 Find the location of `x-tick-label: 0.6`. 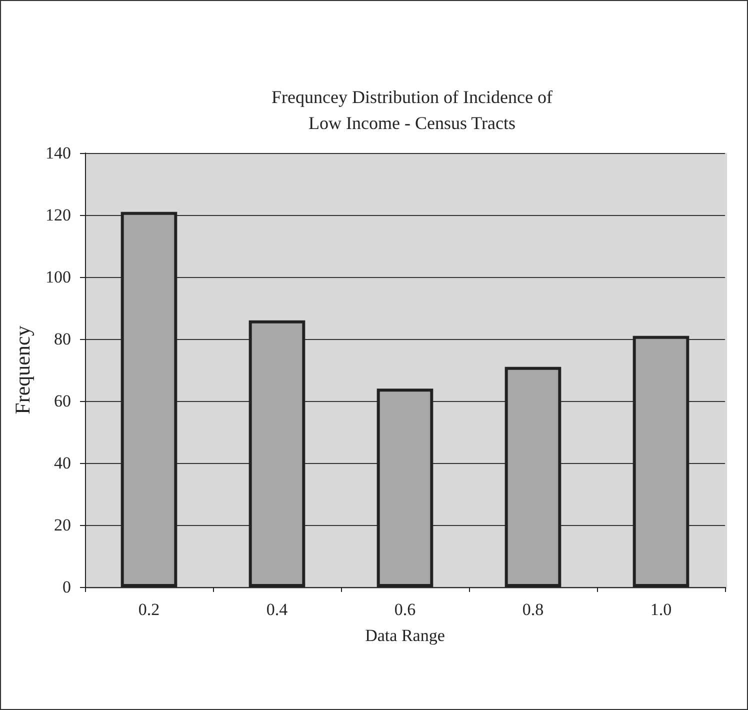

x-tick-label: 0.6 is located at coordinates (405, 609).